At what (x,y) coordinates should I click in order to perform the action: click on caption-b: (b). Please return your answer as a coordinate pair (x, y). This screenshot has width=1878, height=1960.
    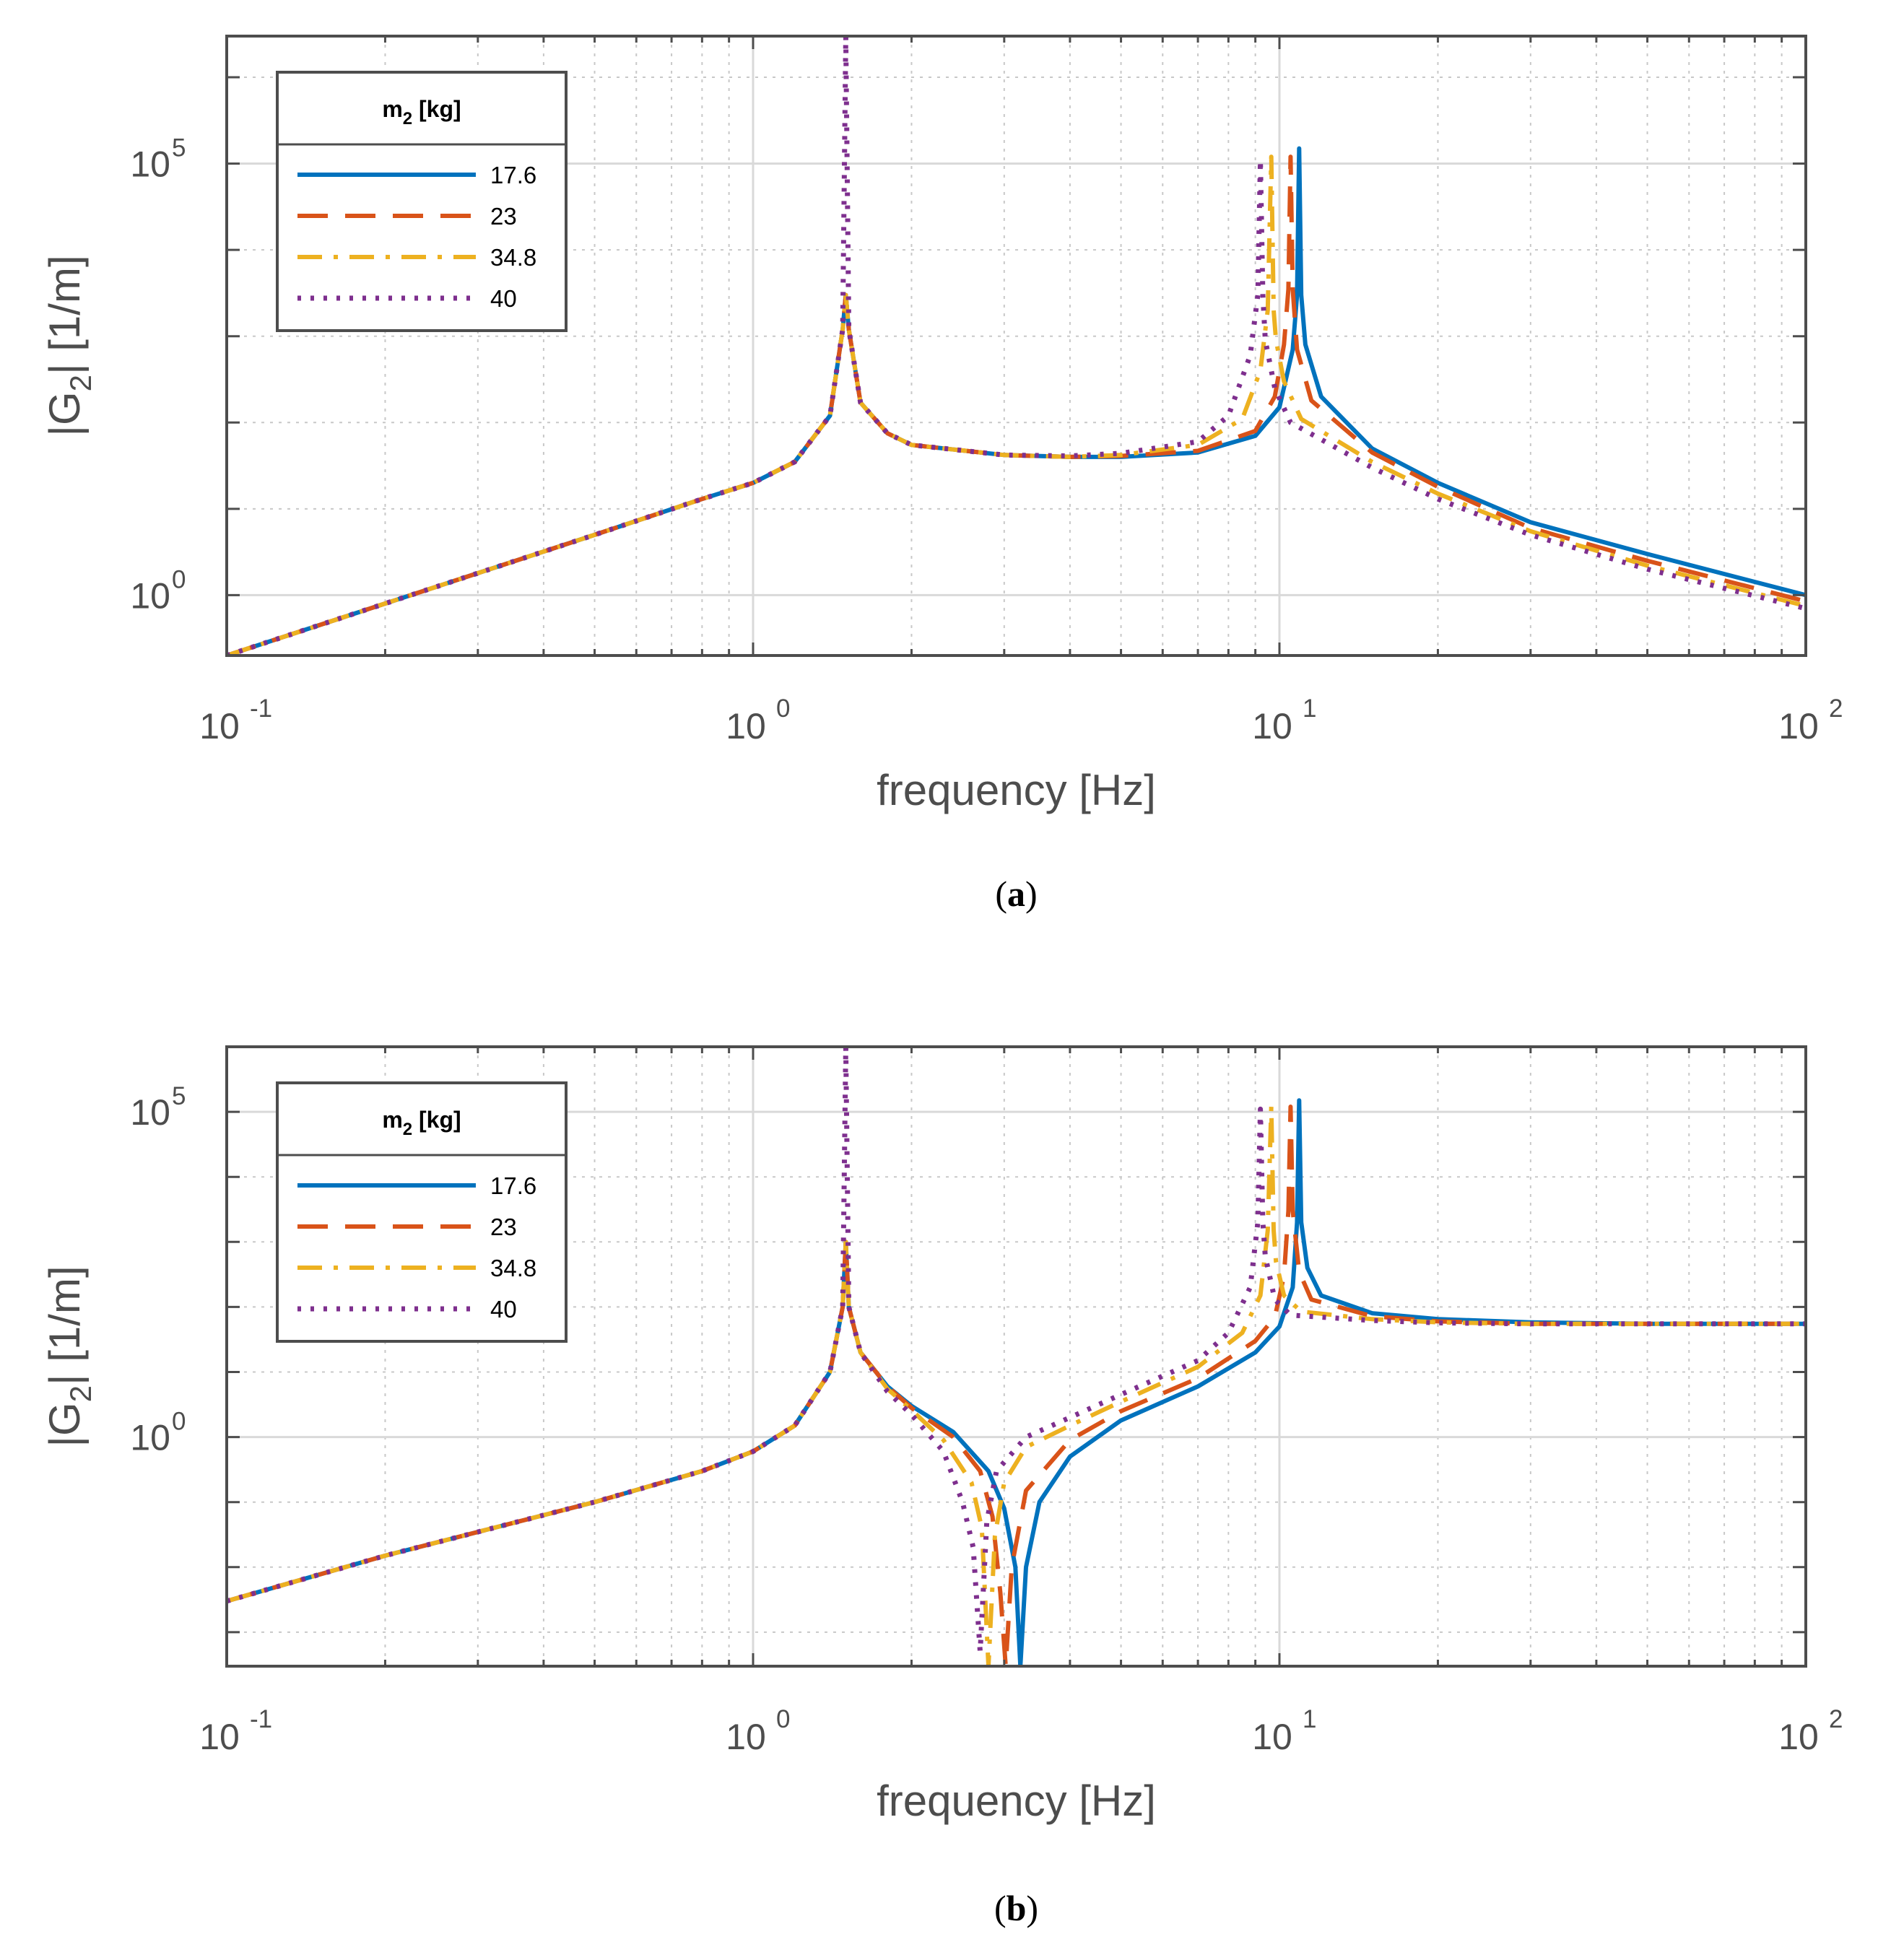
    Looking at the image, I should click on (1016, 1908).